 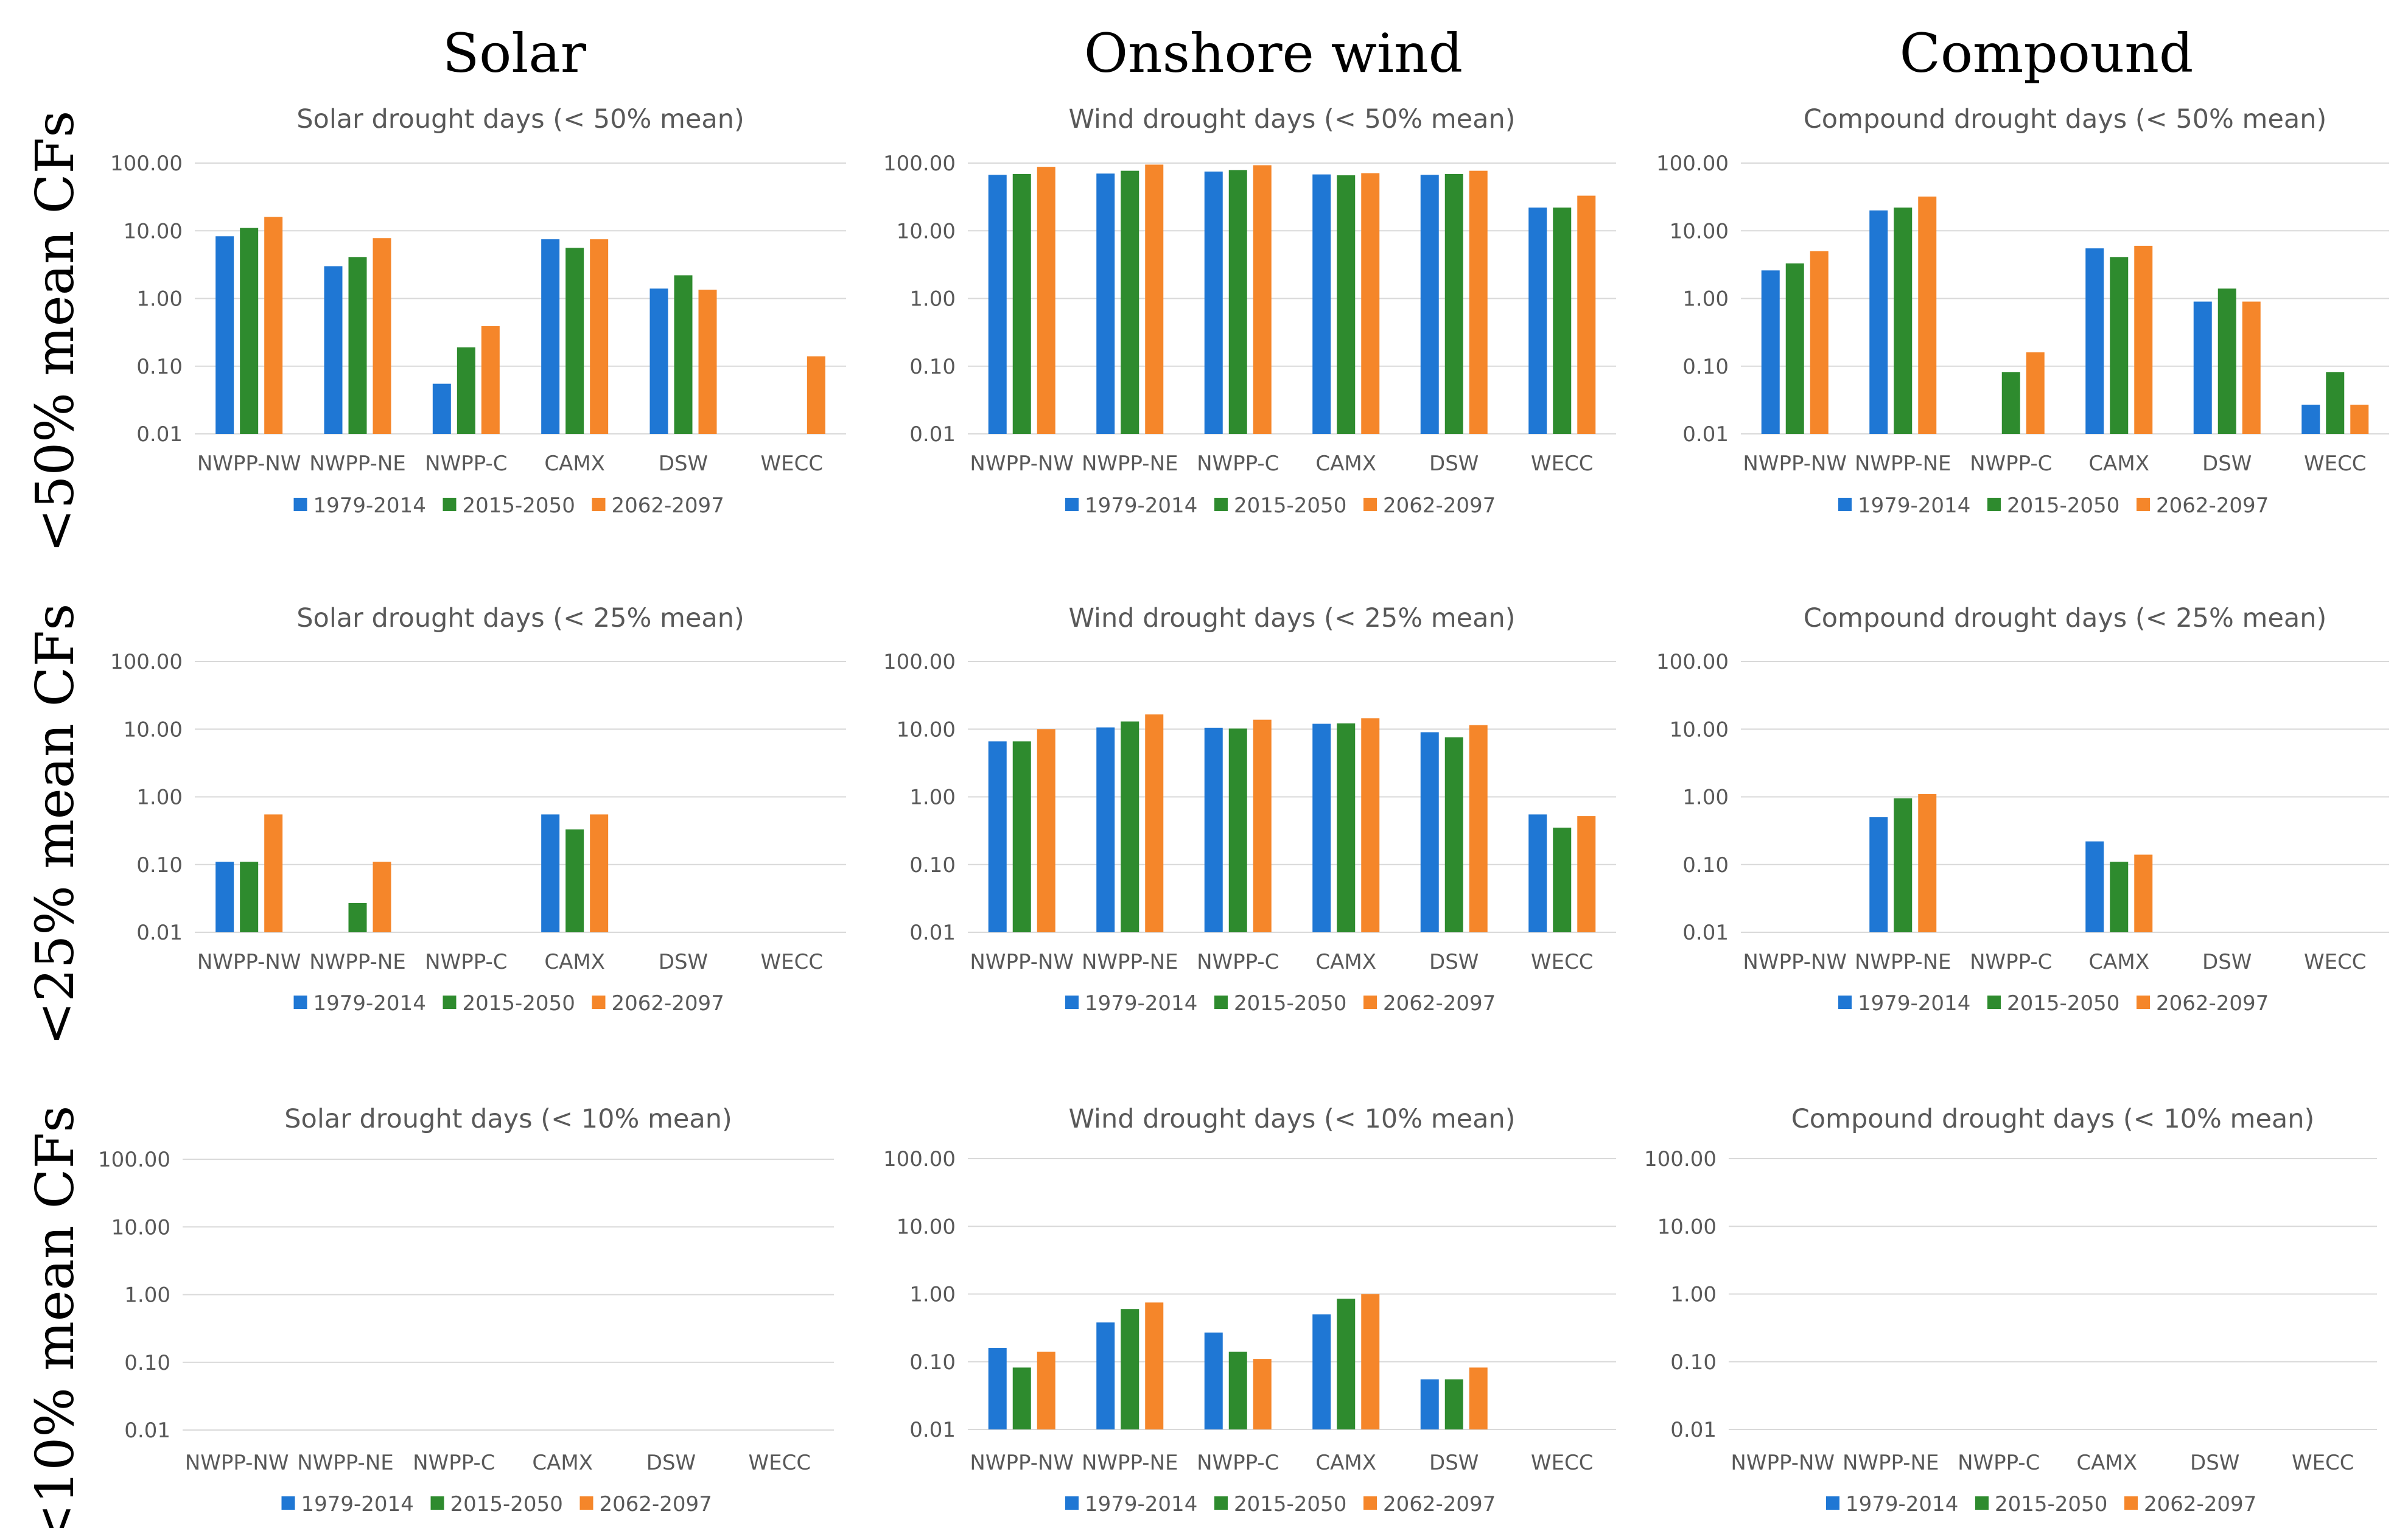 What do you see at coordinates (1878, 322) in the screenshot?
I see `bar-1979-2014-nwpp-ne` at bounding box center [1878, 322].